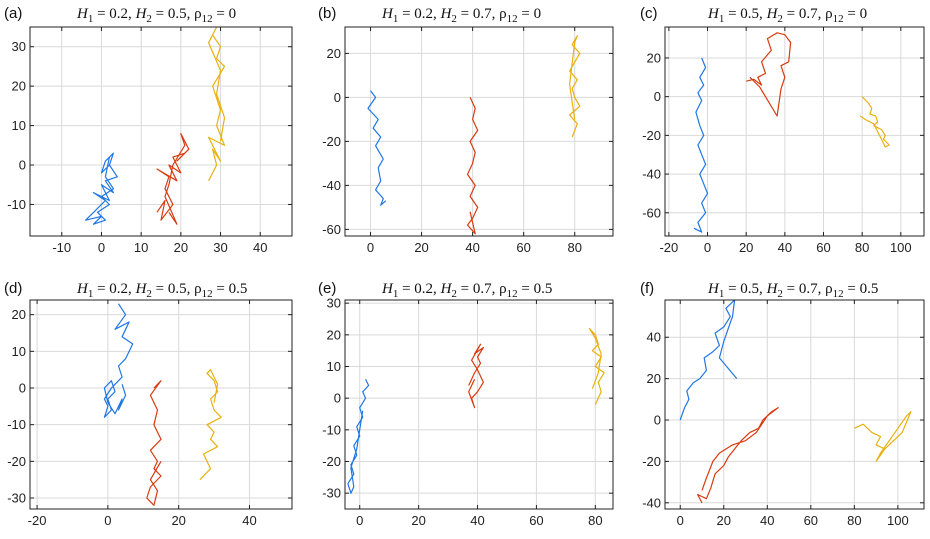 The image size is (930, 539). What do you see at coordinates (16, 204) in the screenshot?
I see `y-tick-label: -10` at bounding box center [16, 204].